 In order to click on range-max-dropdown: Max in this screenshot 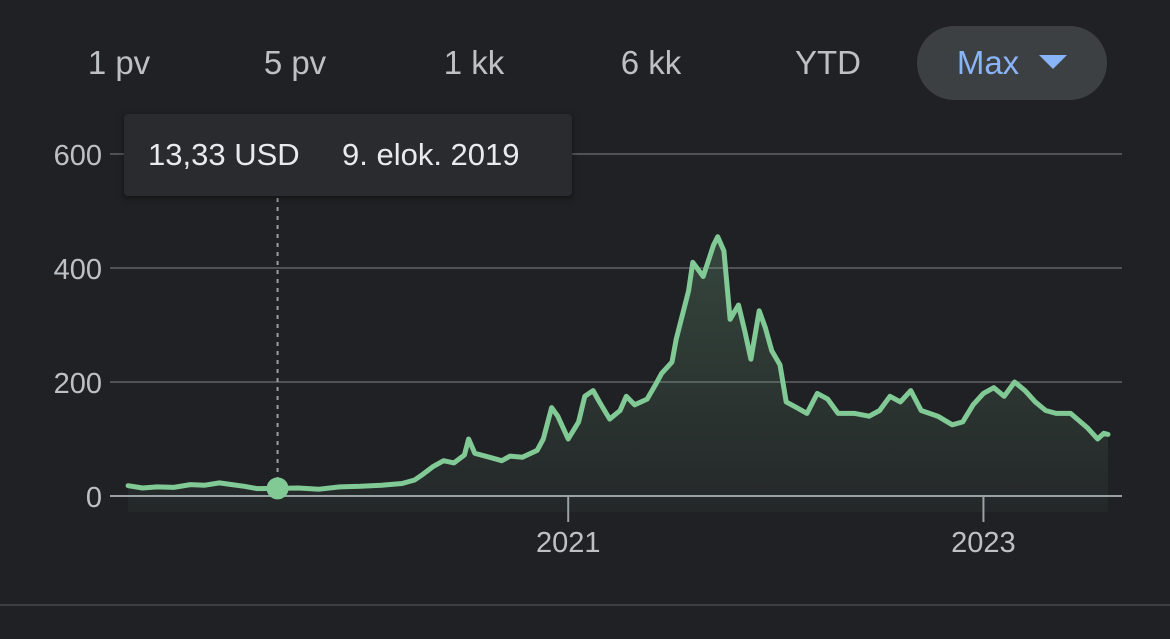, I will do `click(1012, 63)`.